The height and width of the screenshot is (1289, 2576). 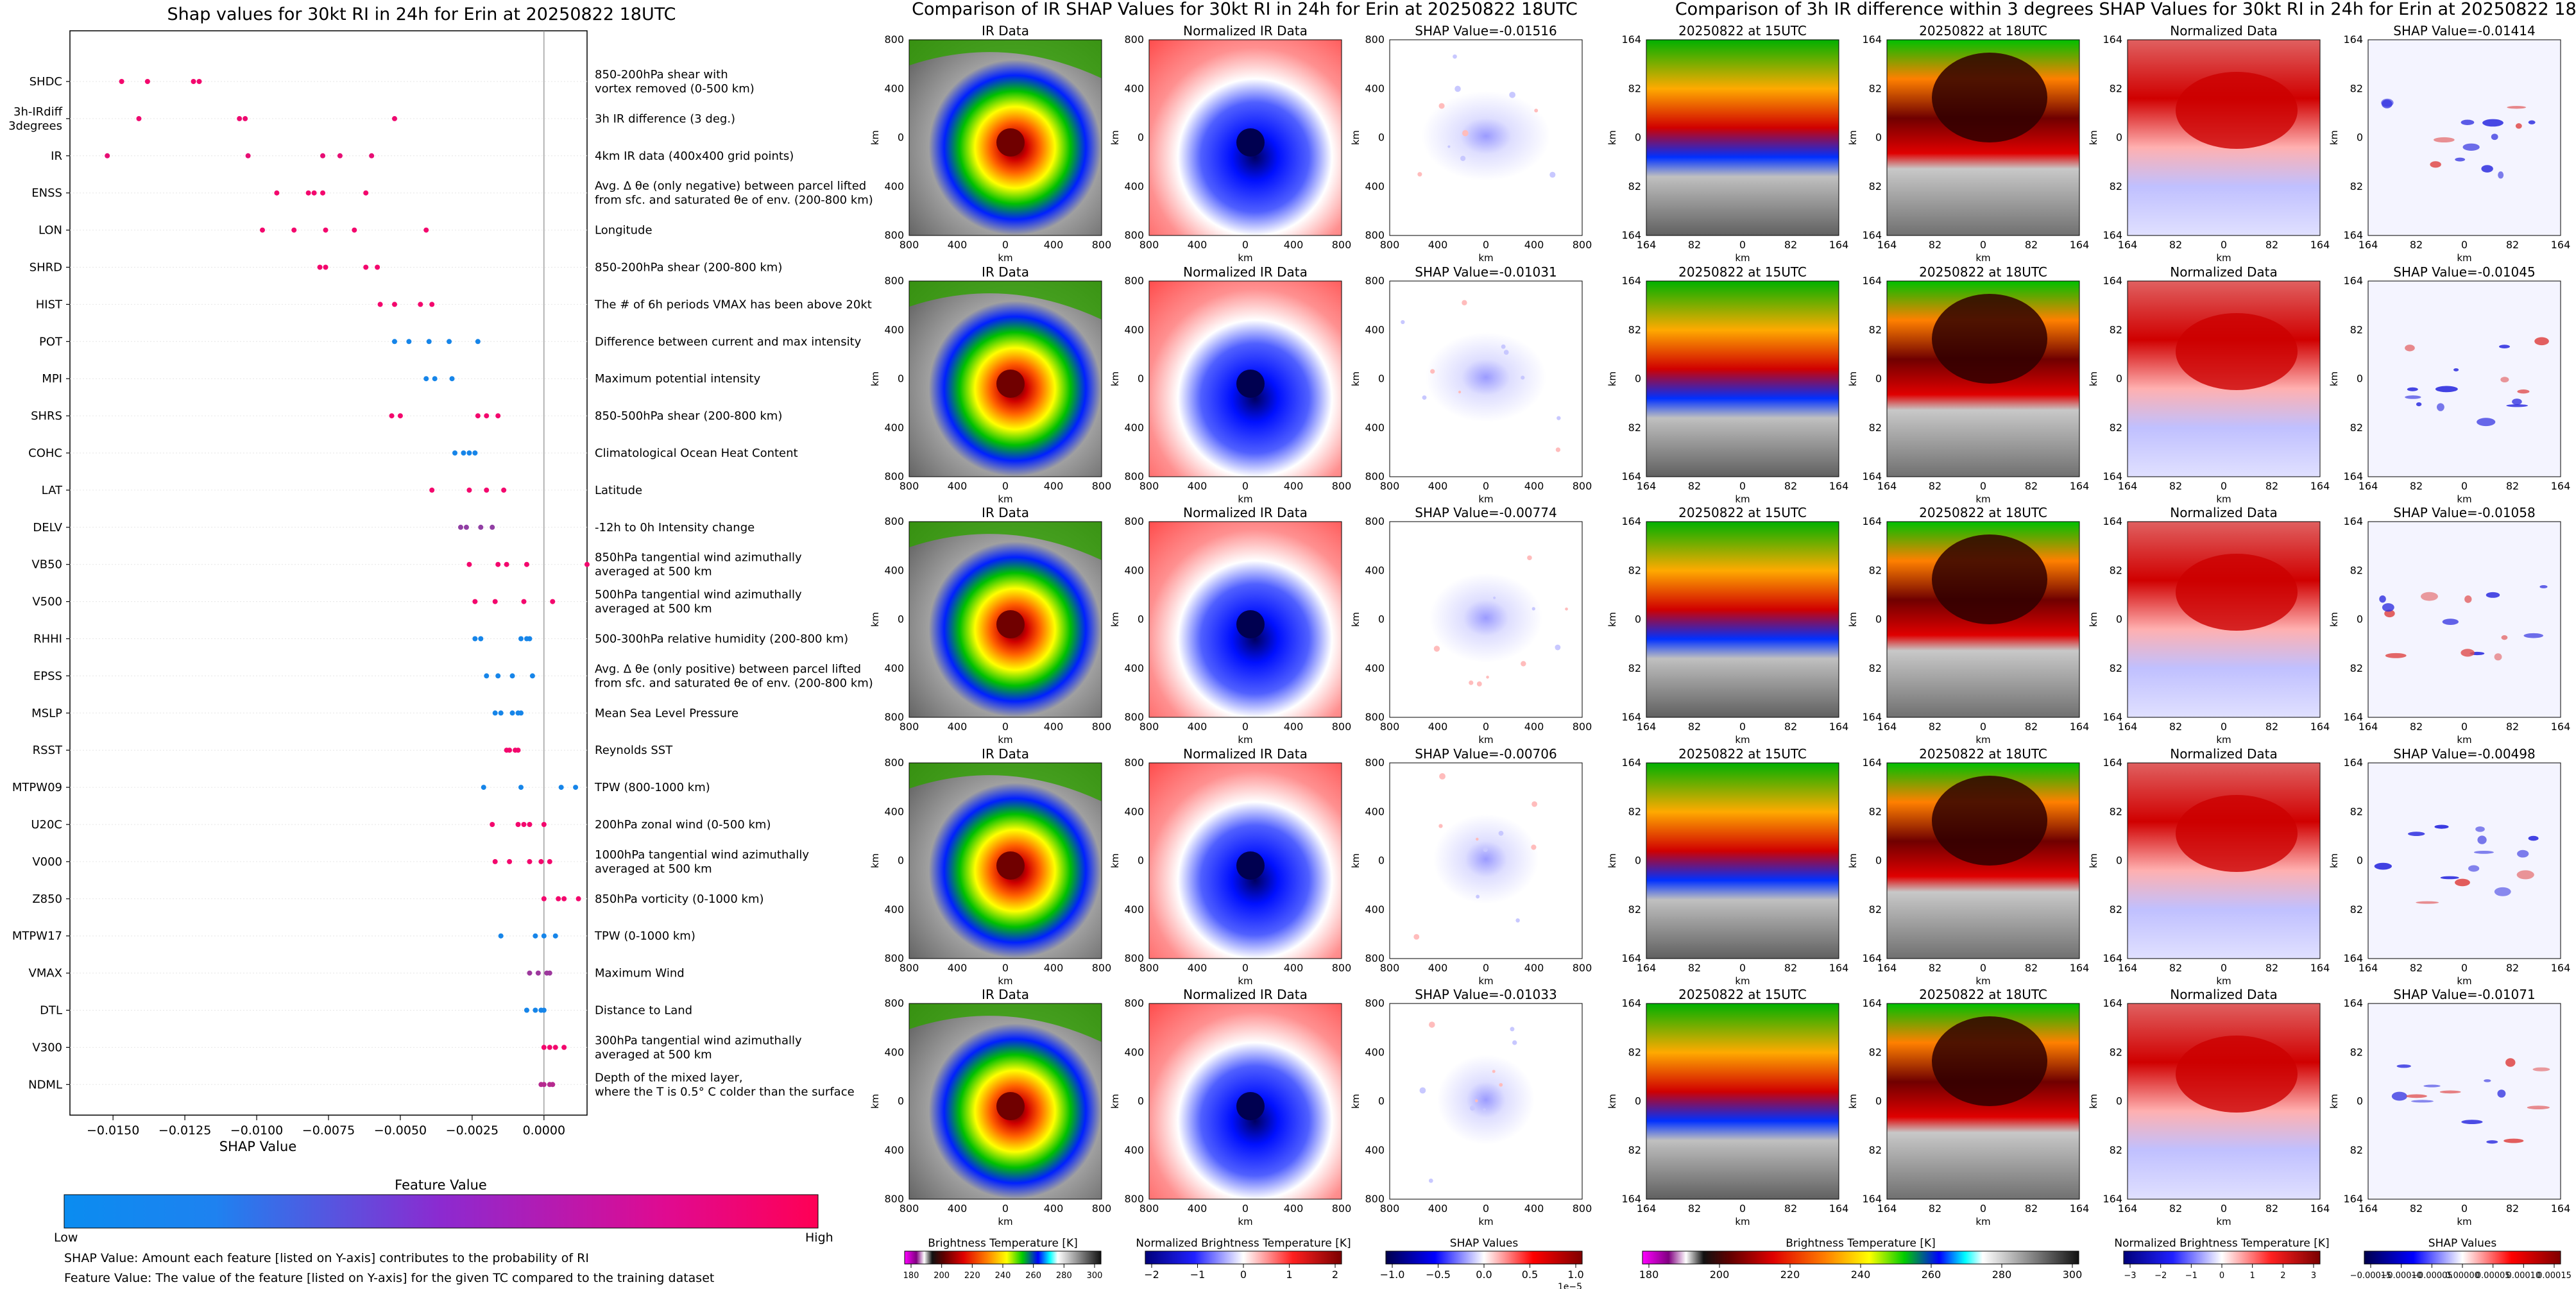 I want to click on diff-shap-image, so click(x=2464, y=861).